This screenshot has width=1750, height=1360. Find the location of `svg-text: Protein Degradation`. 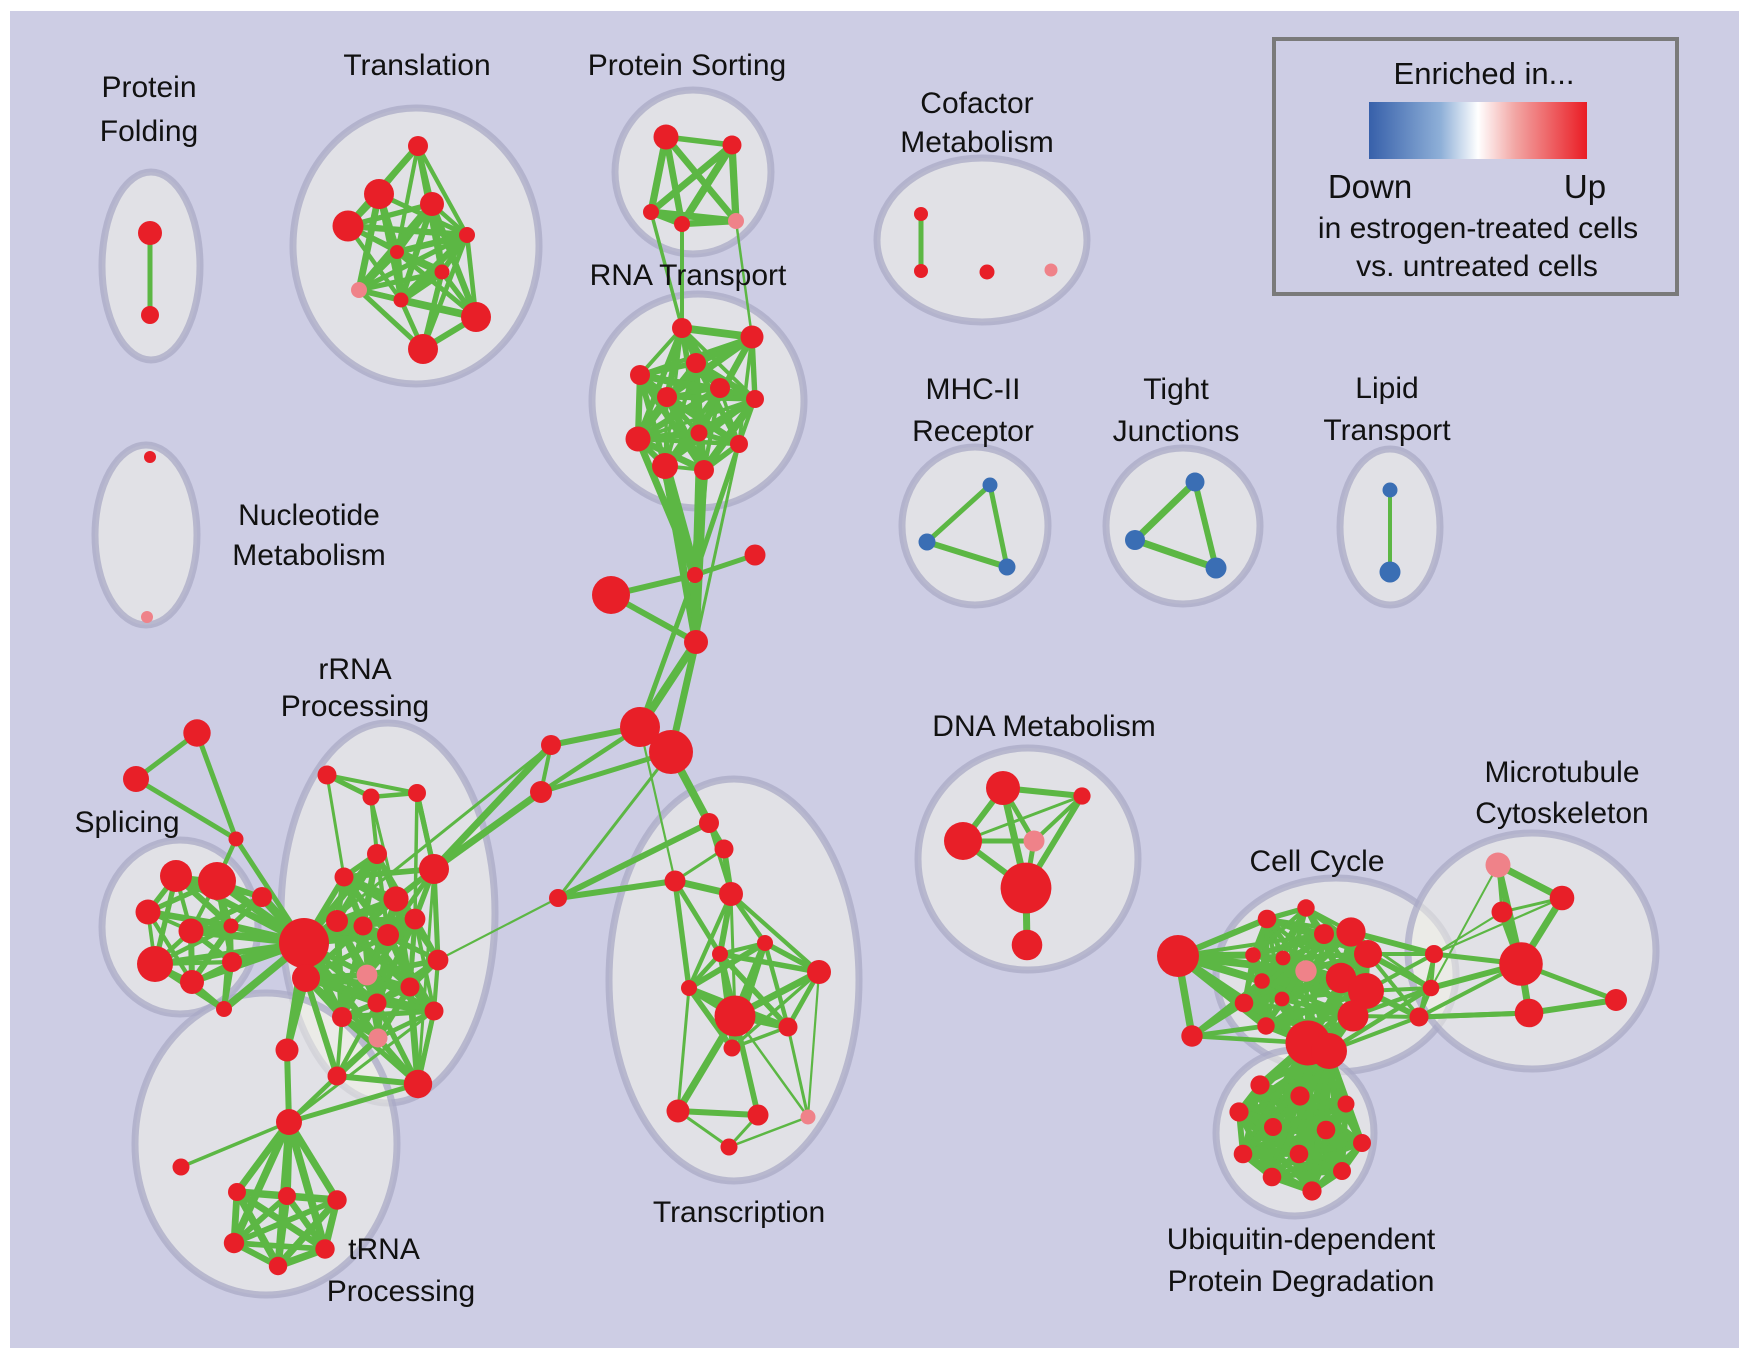

svg-text: Protein Degradation is located at coordinates (1301, 1281).